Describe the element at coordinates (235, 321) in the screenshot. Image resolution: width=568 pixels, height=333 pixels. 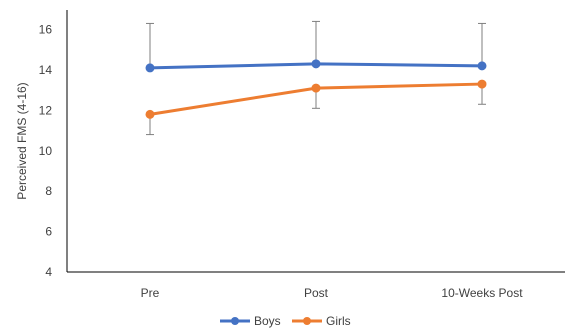
I see `legend-marker-boys` at that location.